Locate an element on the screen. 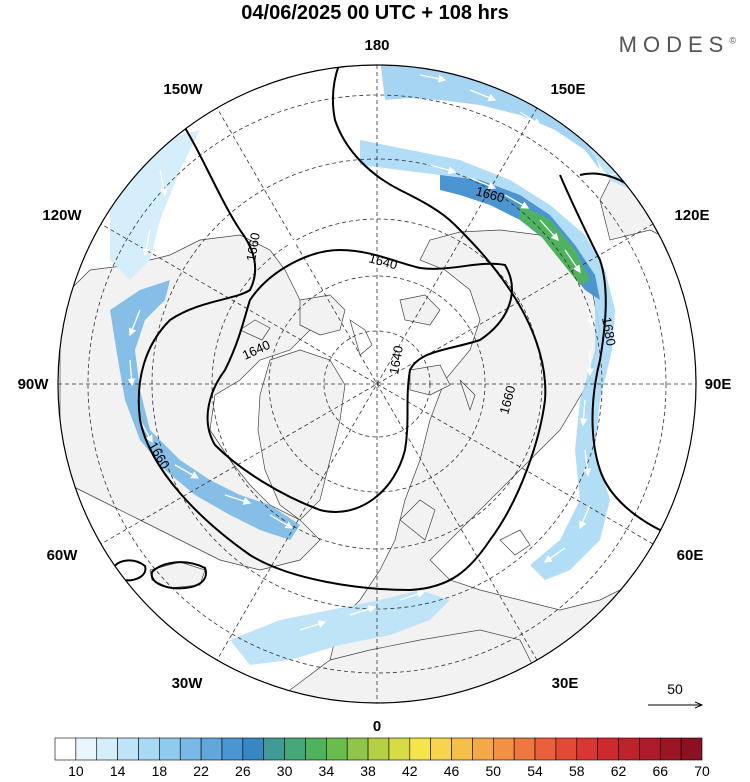 The width and height of the screenshot is (750, 782). colorbar-tick-label: 70 is located at coordinates (702, 771).